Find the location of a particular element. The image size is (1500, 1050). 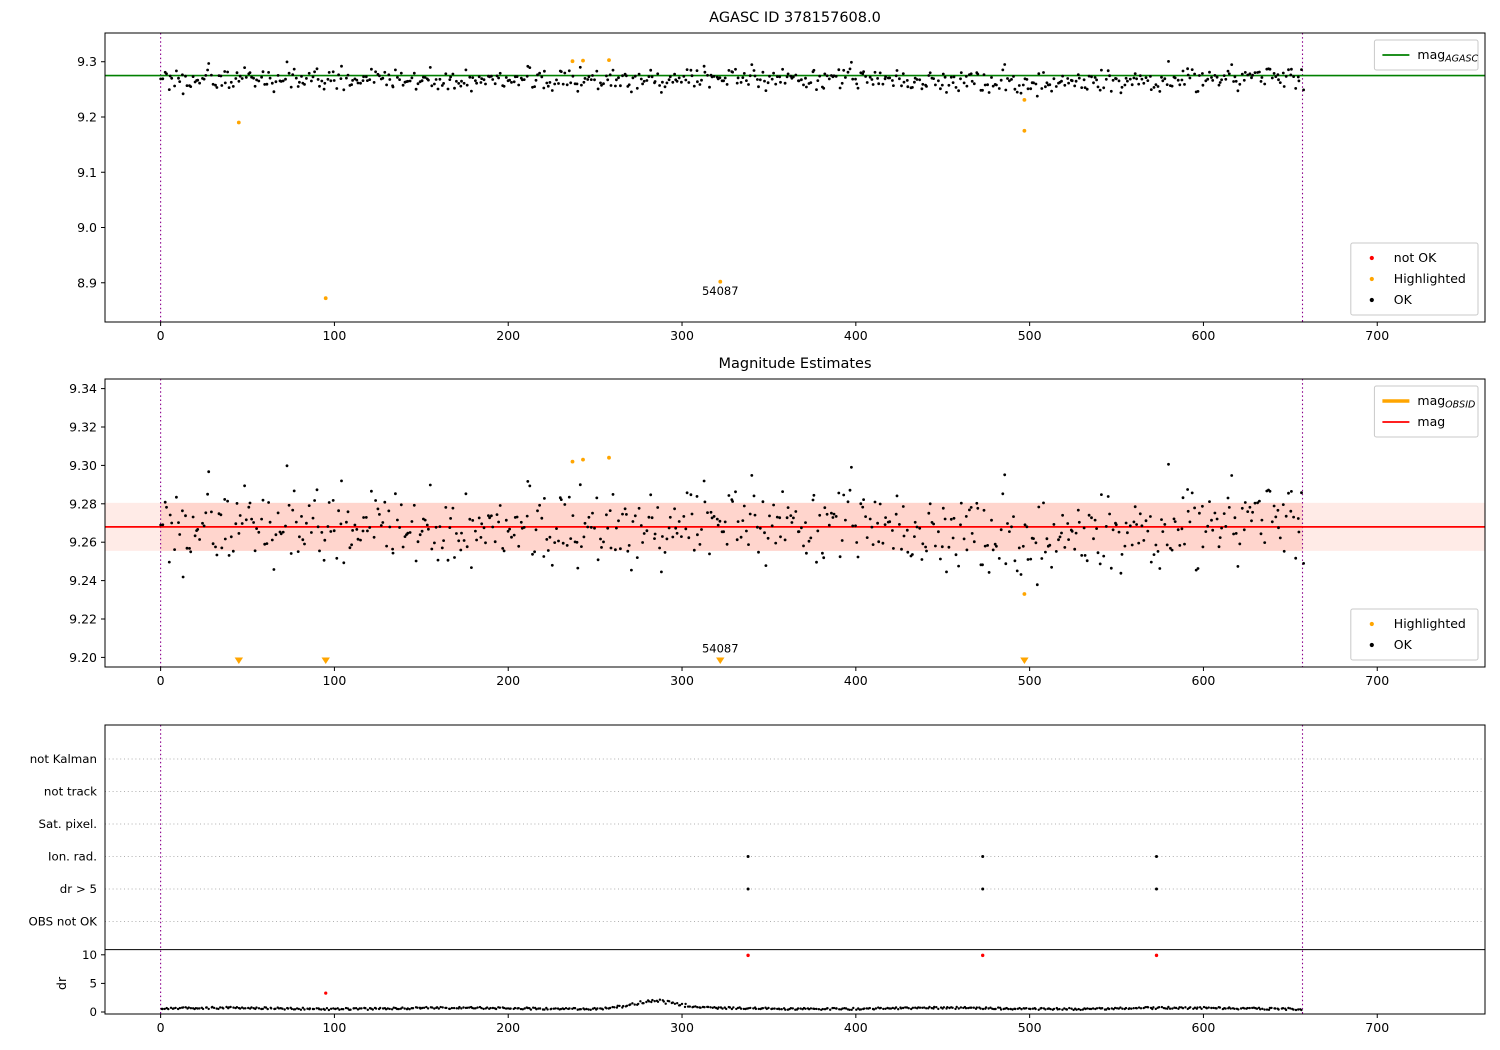

chart-title: AGASC ID 378157608.0 is located at coordinates (795, 18).